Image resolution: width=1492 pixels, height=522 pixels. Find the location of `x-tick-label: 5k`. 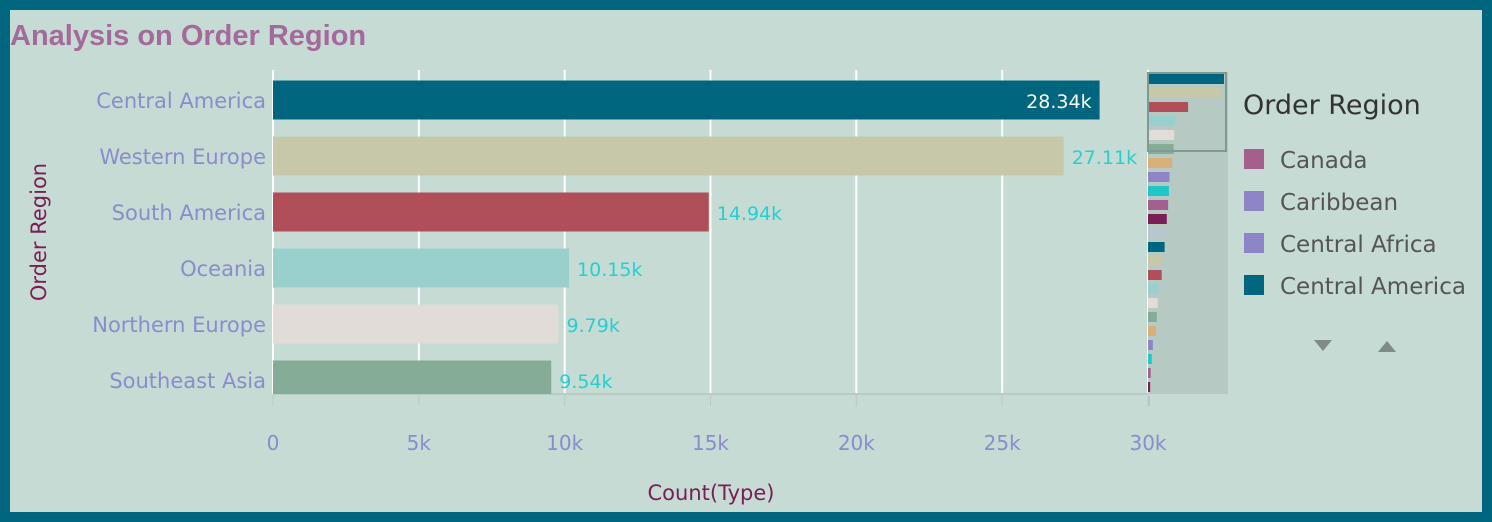

x-tick-label: 5k is located at coordinates (419, 443).